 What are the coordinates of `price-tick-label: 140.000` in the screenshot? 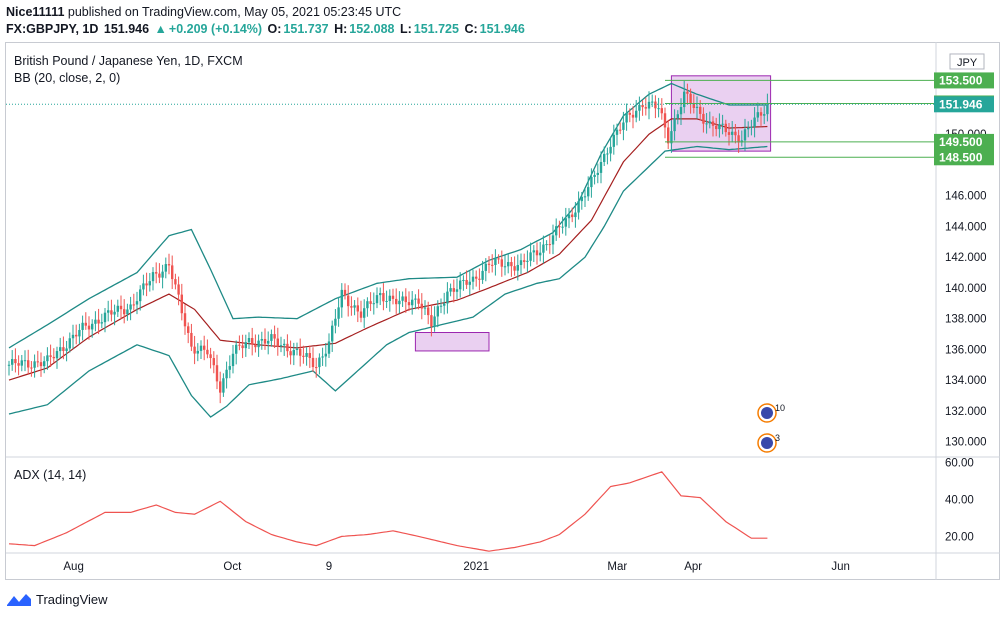 It's located at (966, 289).